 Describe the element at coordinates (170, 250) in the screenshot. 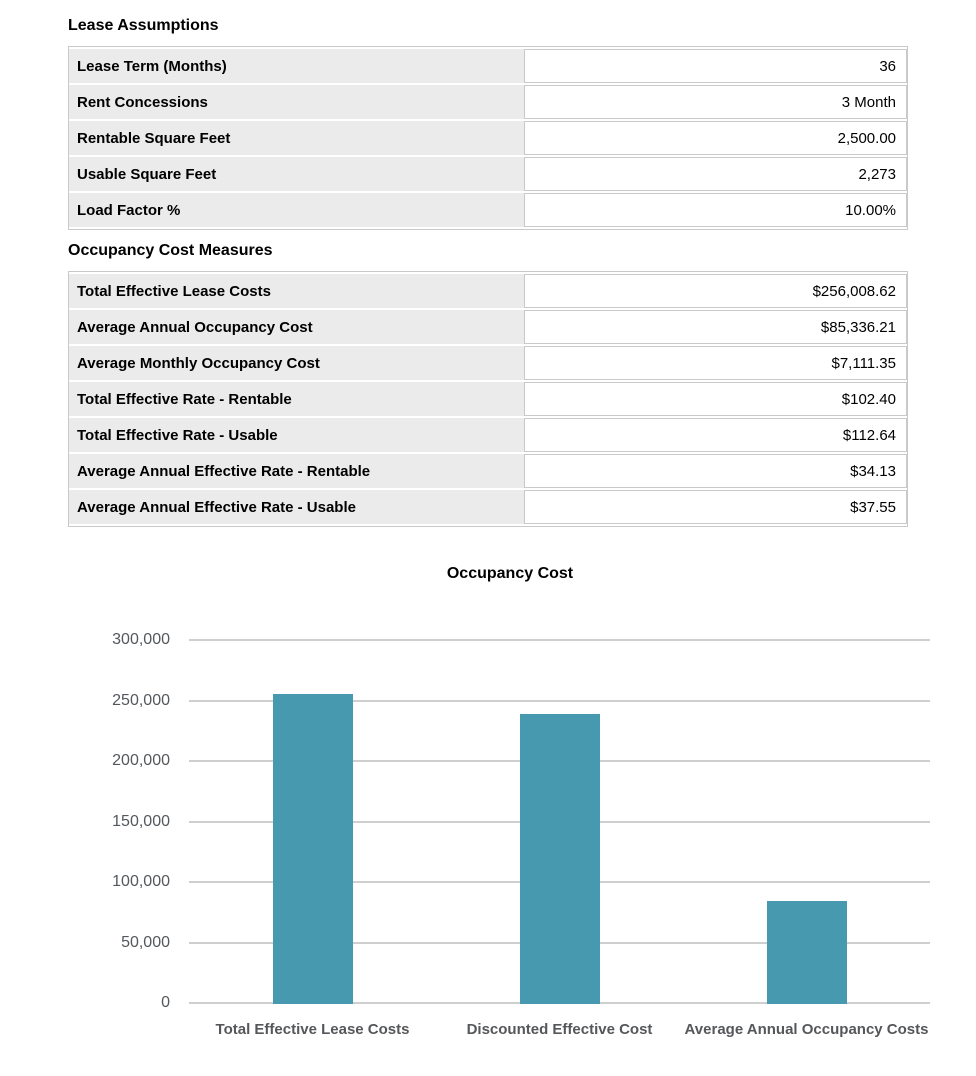

I see `section-title-occupancy-cost-measures: Occupancy Cost Measures` at that location.